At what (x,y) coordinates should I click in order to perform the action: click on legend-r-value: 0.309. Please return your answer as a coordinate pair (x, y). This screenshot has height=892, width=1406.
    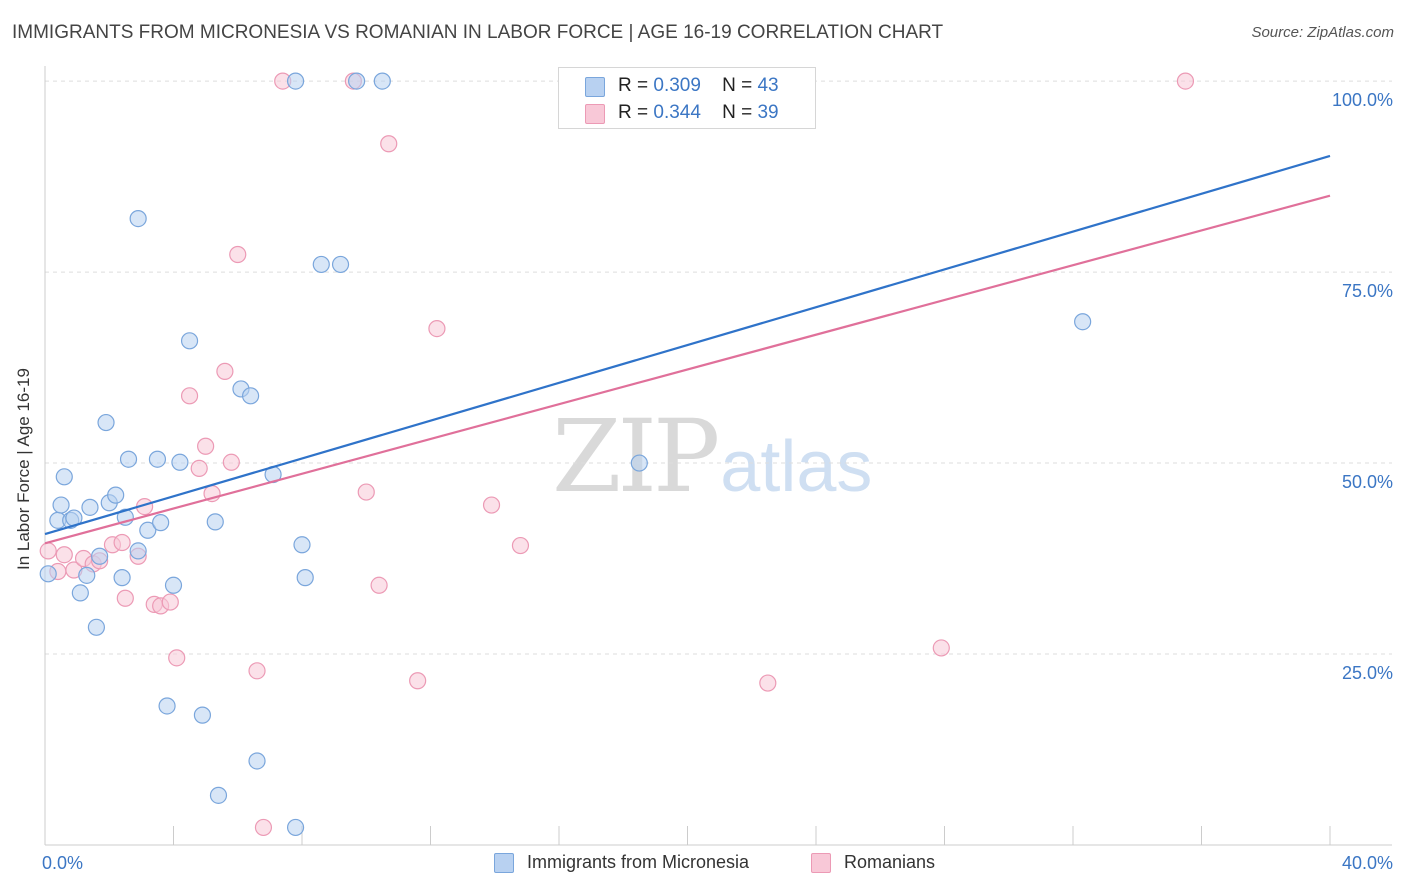
    Looking at the image, I should click on (677, 85).